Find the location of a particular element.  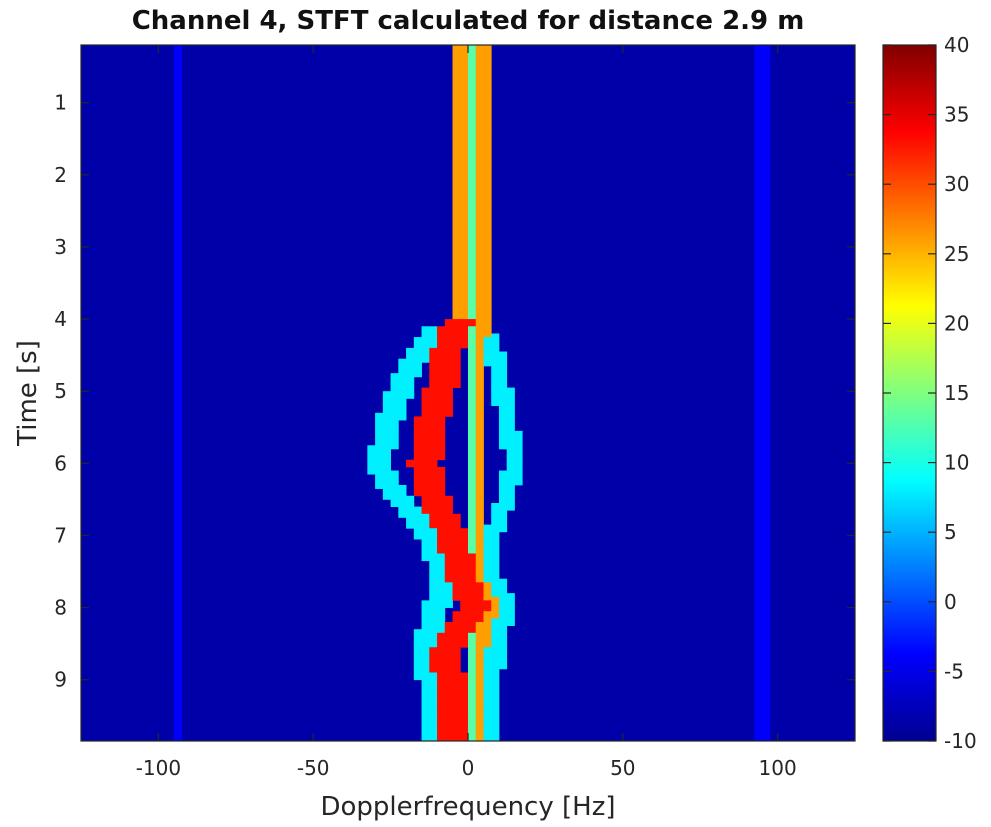

colorbar-tick-label: 35 is located at coordinates (956, 115).